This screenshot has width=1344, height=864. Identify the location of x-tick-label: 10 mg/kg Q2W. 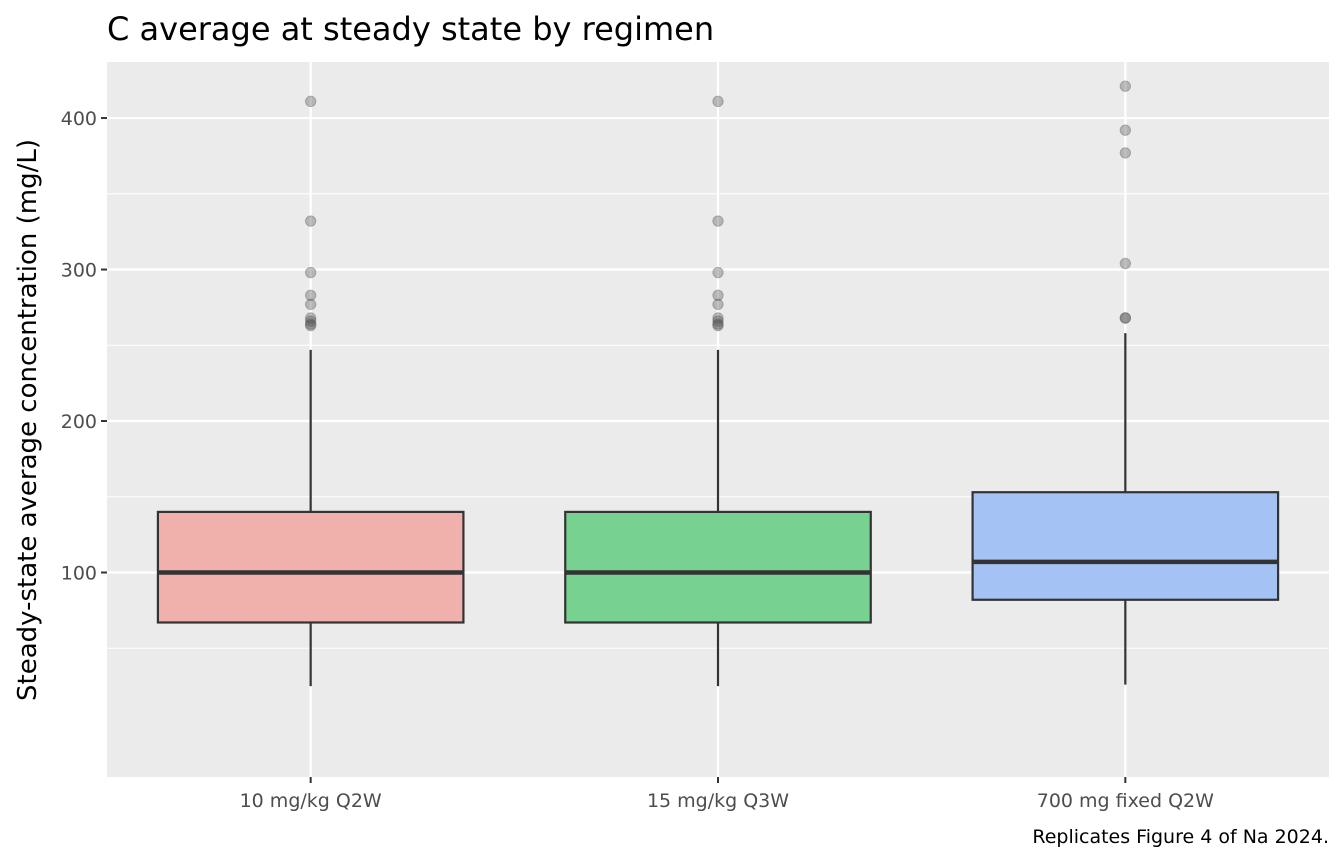
(311, 801).